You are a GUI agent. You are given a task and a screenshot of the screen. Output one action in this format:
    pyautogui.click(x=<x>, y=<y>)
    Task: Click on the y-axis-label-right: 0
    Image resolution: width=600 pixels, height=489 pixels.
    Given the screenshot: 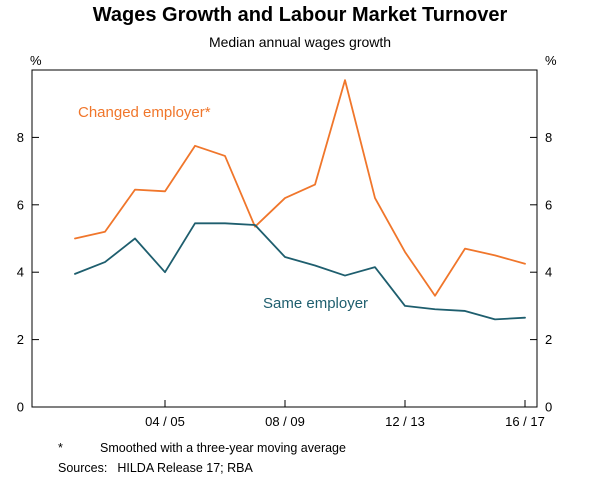 What is the action you would take?
    pyautogui.click(x=548, y=407)
    